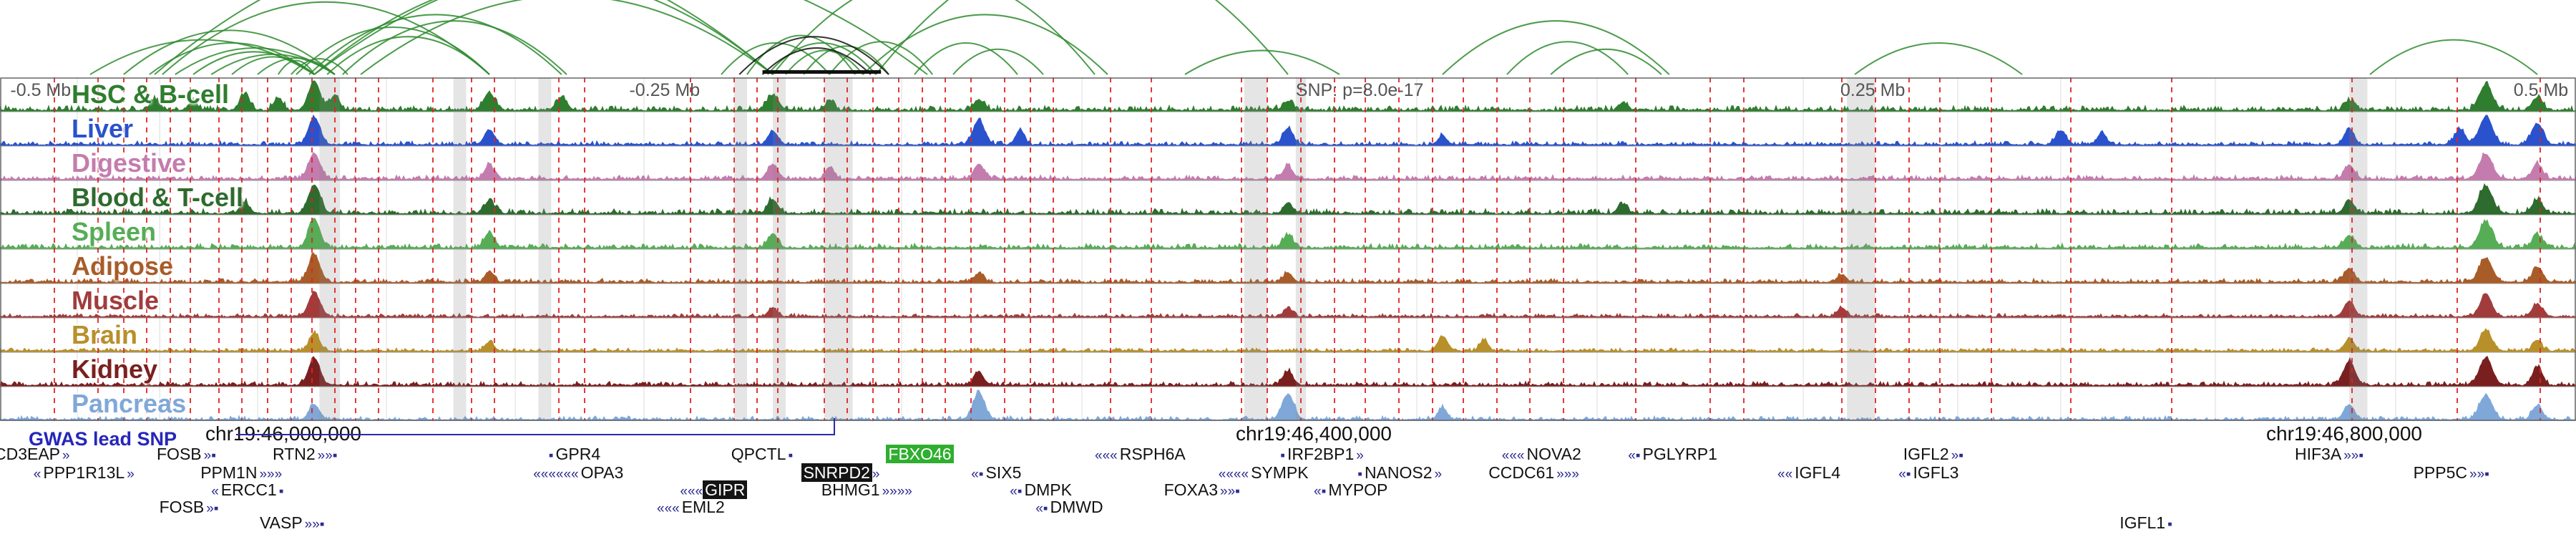 The height and width of the screenshot is (537, 2576). What do you see at coordinates (850, 489) in the screenshot?
I see `gene-label: BHMG1` at bounding box center [850, 489].